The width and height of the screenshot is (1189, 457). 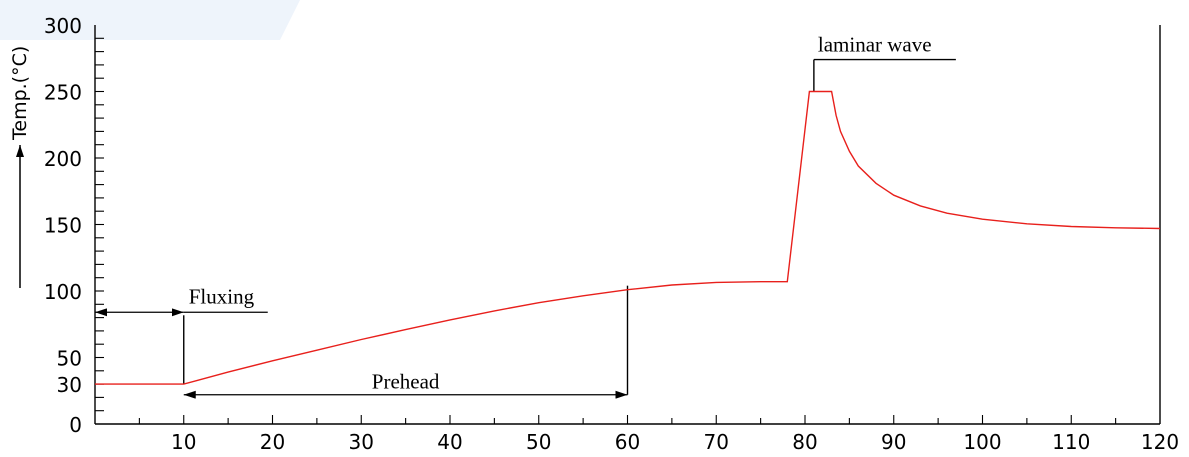 What do you see at coordinates (20, 93) in the screenshot?
I see `y-axis-label: Temp.(°C)` at bounding box center [20, 93].